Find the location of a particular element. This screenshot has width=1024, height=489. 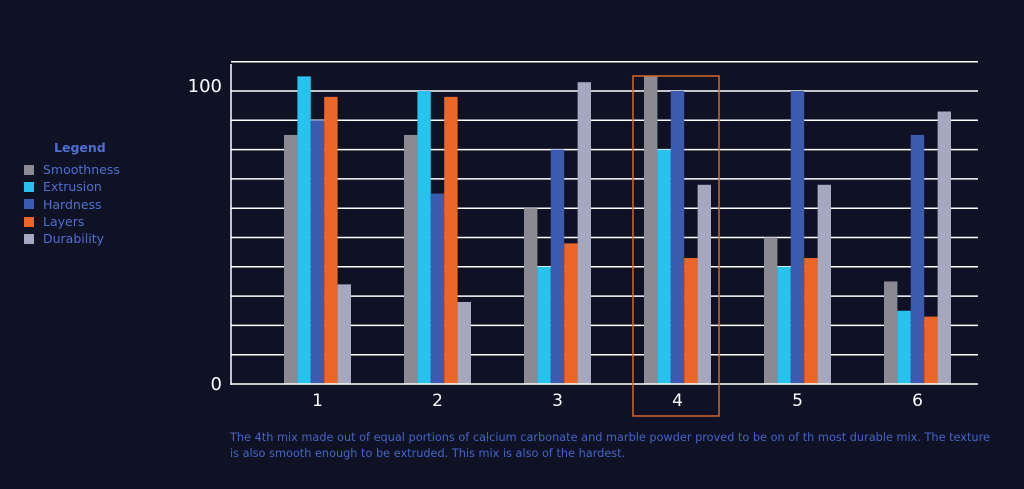

legend-item-durability: Durability is located at coordinates (72, 238).